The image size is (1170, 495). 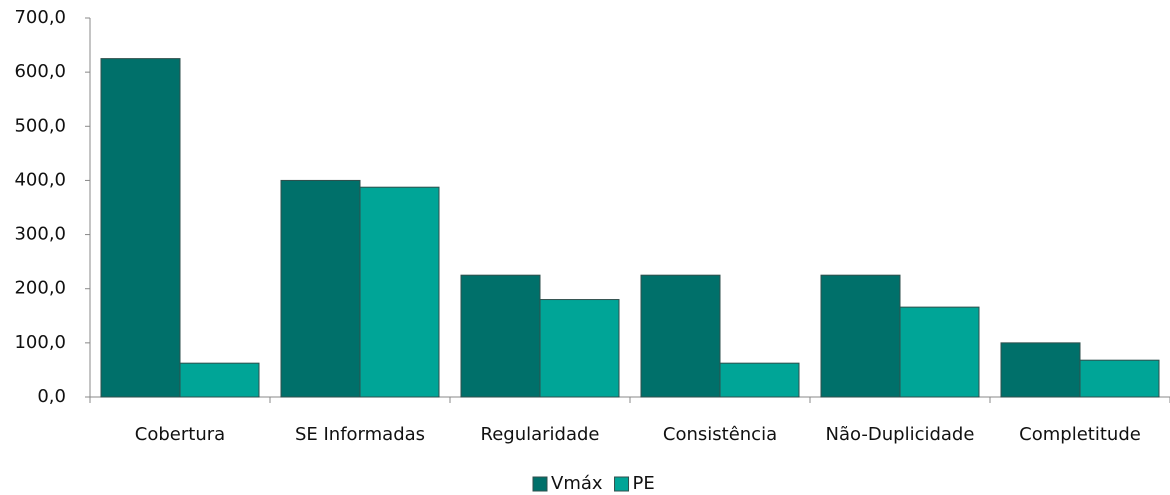 I want to click on x-tick-label: Completitude, so click(x=1080, y=434).